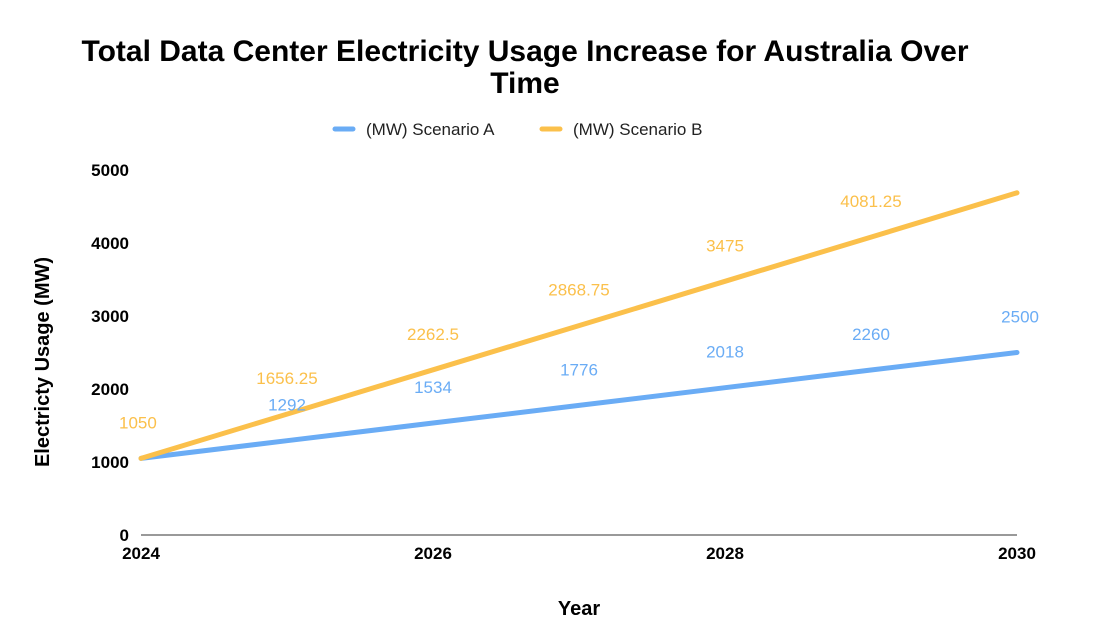  I want to click on data-label: 1292, so click(287, 405).